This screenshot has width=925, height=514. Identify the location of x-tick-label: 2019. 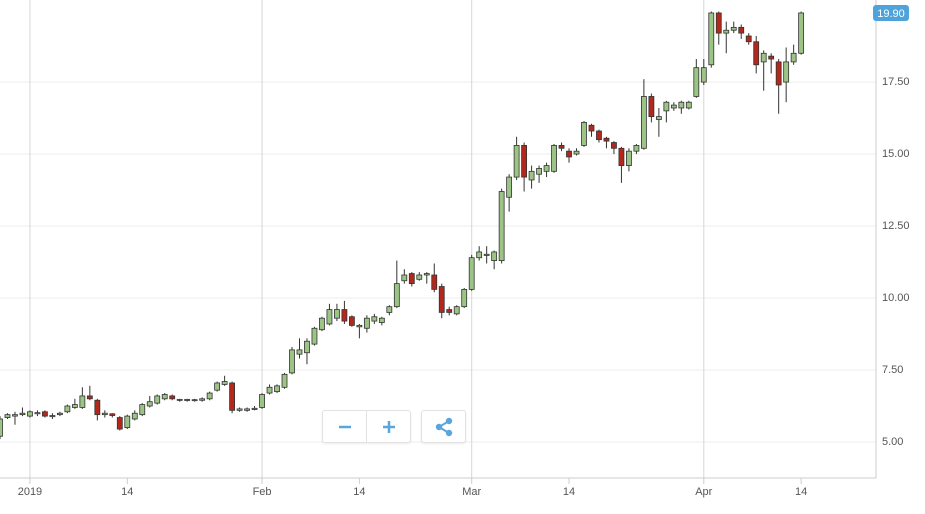
(30, 492).